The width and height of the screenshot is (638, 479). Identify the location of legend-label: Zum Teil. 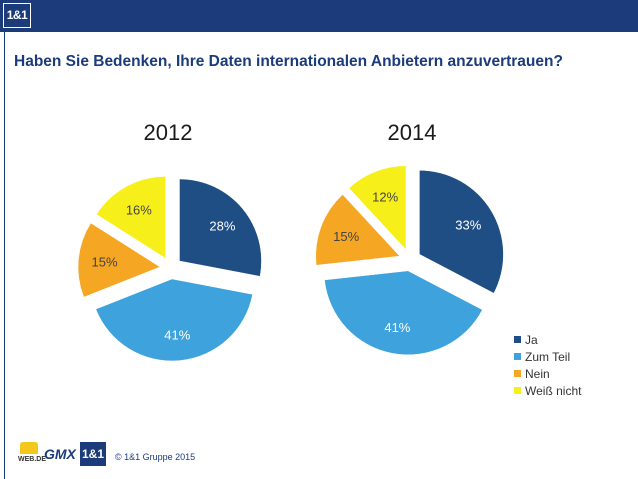
(547, 357).